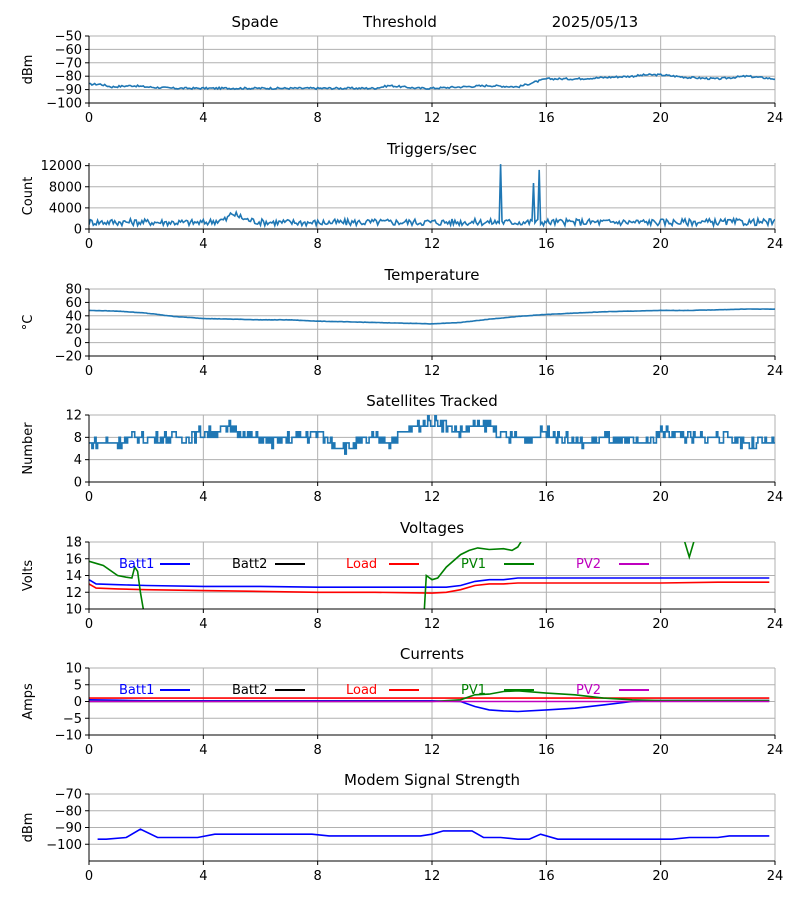 This screenshot has height=900, width=800. What do you see at coordinates (68, 736) in the screenshot?
I see `y-tick-label: −10` at bounding box center [68, 736].